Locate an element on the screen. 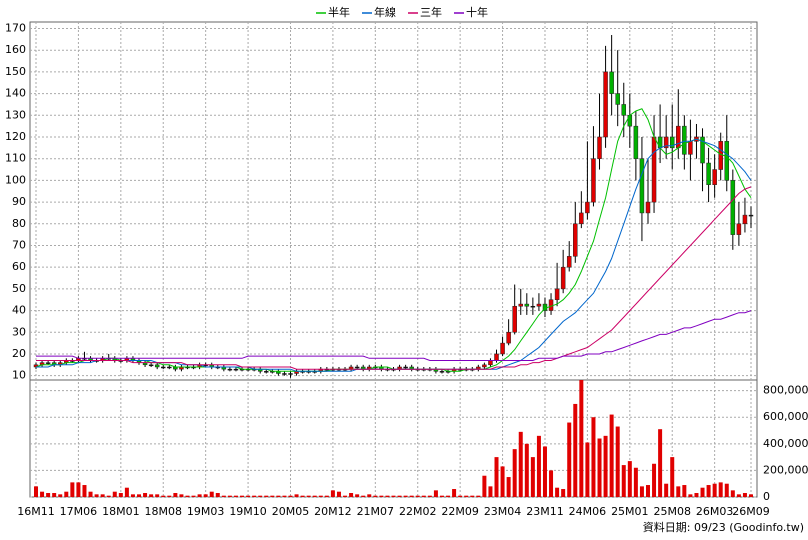 The width and height of the screenshot is (808, 540). legend-label: 十年 is located at coordinates (477, 12).